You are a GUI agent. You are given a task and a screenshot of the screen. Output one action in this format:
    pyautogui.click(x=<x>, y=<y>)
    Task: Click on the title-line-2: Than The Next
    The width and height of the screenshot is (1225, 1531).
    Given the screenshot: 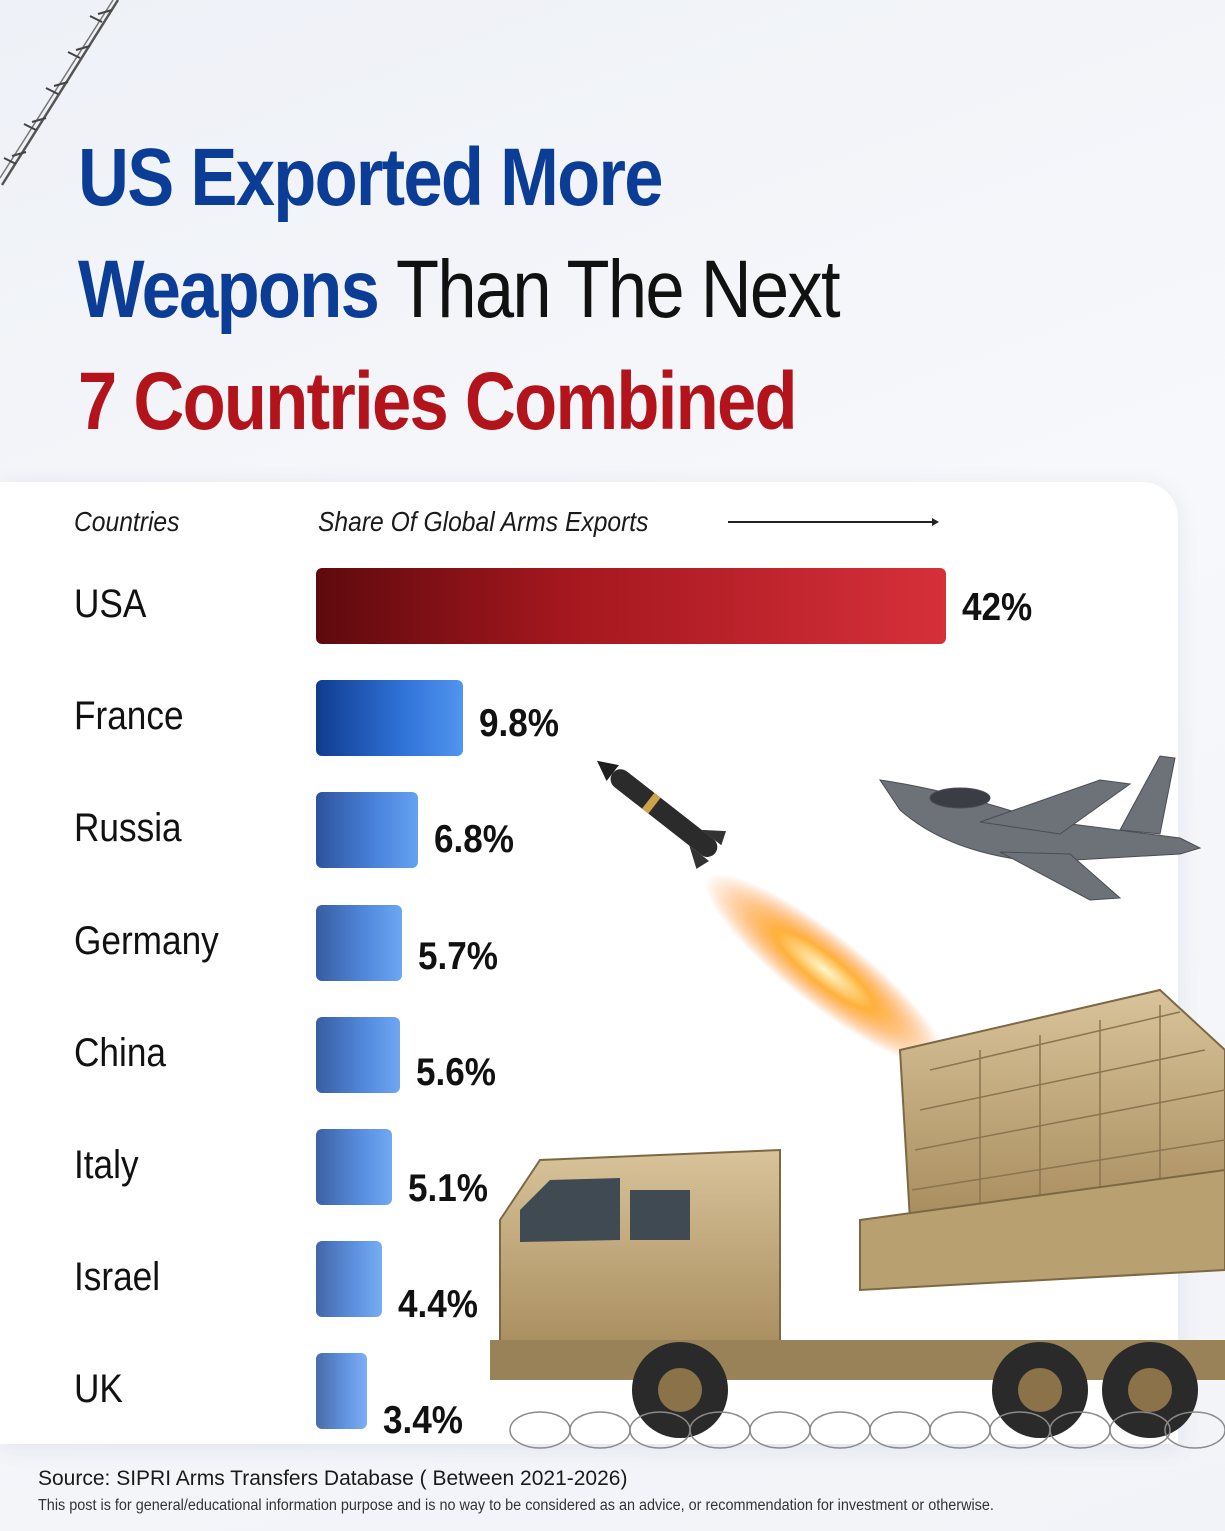 What is the action you would take?
    pyautogui.click(x=618, y=289)
    